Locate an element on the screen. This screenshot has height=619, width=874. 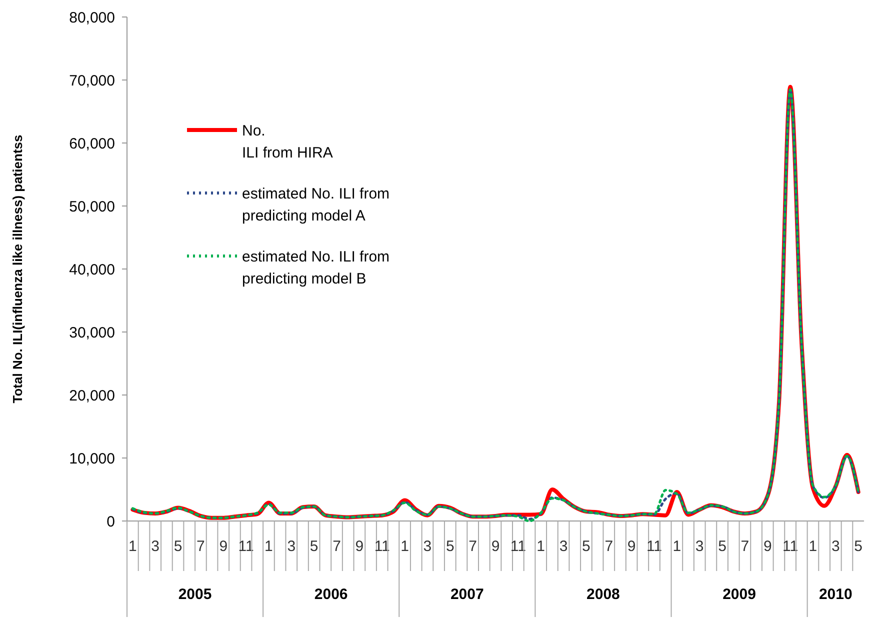
y-tick-label: 50,000 is located at coordinates (92, 207).